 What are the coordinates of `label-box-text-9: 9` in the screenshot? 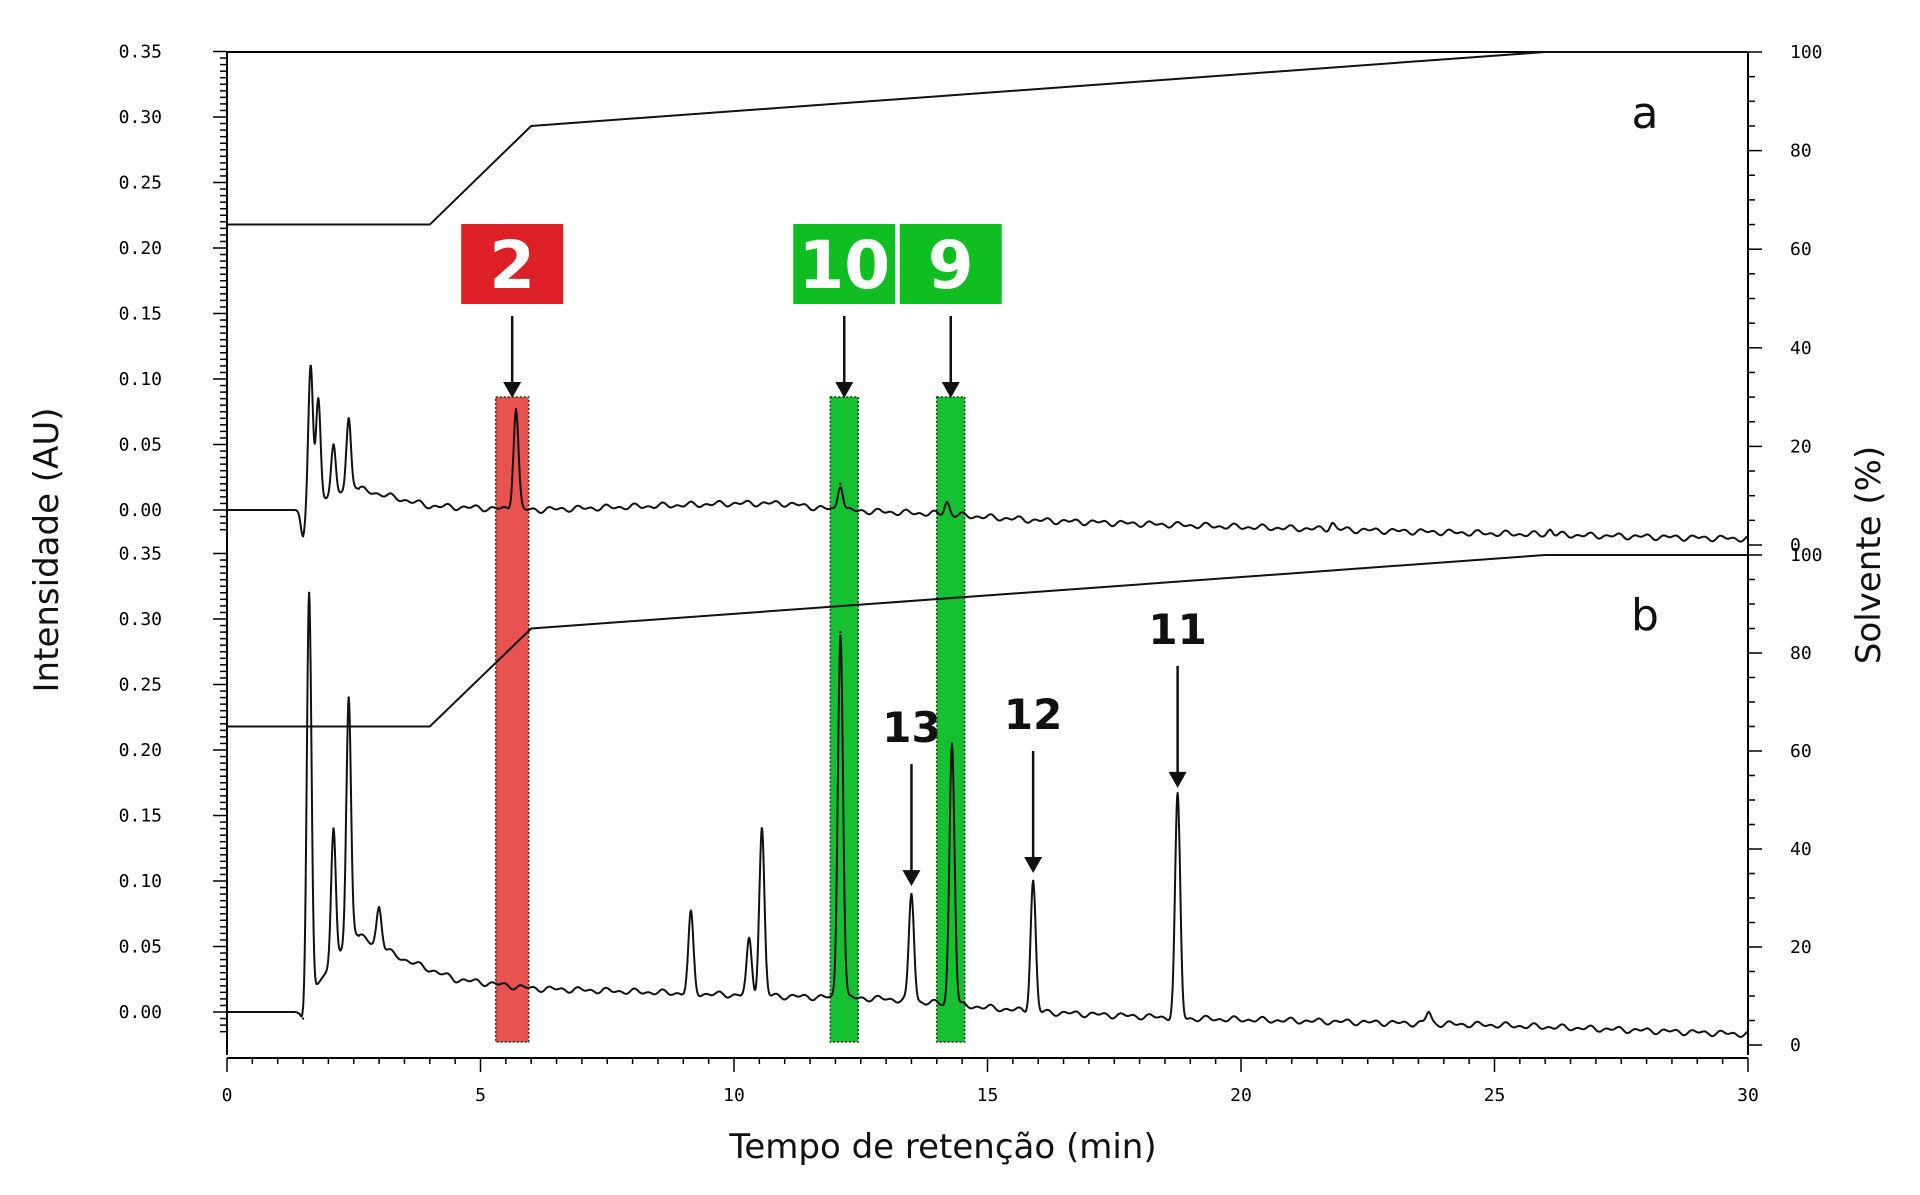 It's located at (951, 265).